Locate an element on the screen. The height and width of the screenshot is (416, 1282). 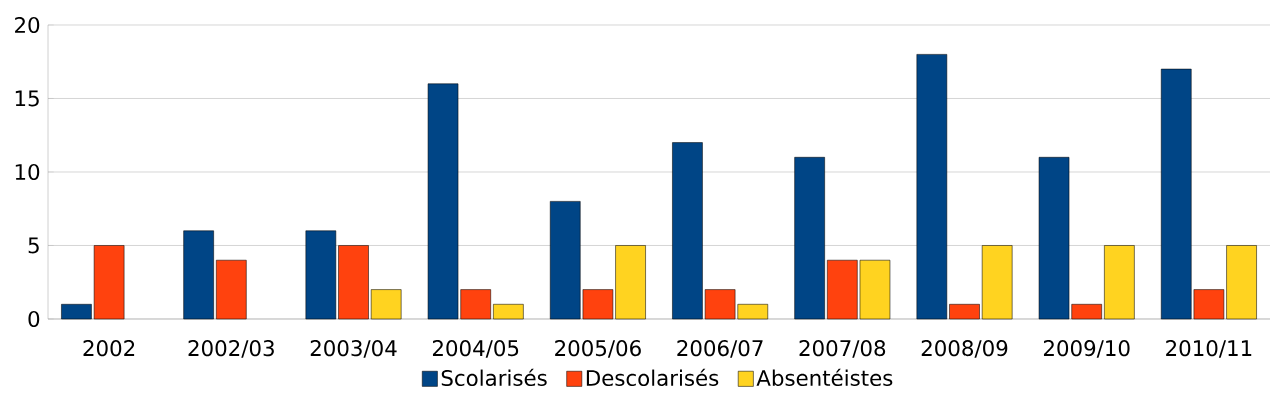
y-tick-label: 10 is located at coordinates (27, 172).